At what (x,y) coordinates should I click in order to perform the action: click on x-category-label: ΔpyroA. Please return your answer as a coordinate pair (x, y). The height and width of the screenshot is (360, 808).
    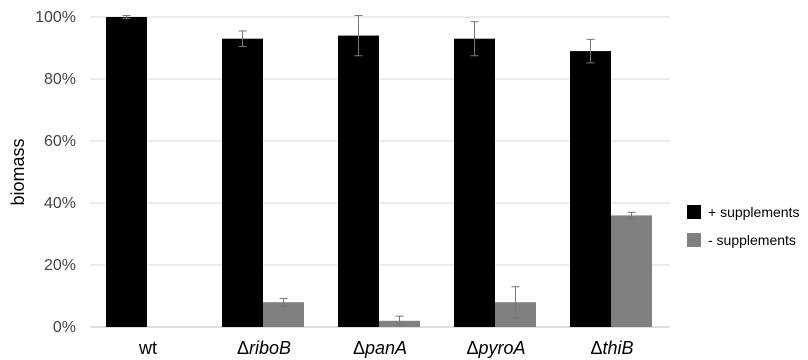
    Looking at the image, I should click on (495, 348).